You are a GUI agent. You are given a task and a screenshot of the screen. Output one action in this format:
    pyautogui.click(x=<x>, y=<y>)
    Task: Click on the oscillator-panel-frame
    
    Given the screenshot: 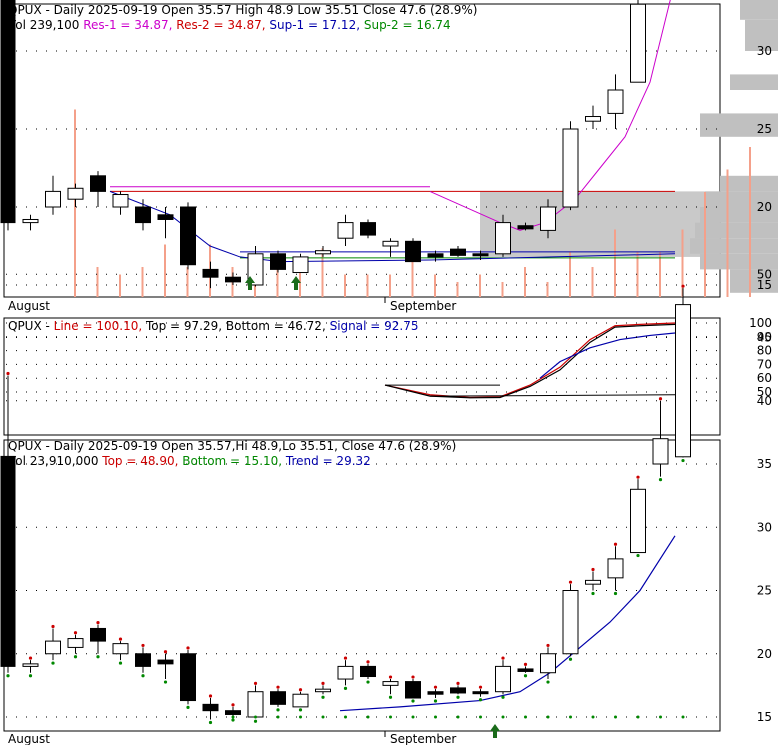 What is the action you would take?
    pyautogui.click(x=362, y=376)
    